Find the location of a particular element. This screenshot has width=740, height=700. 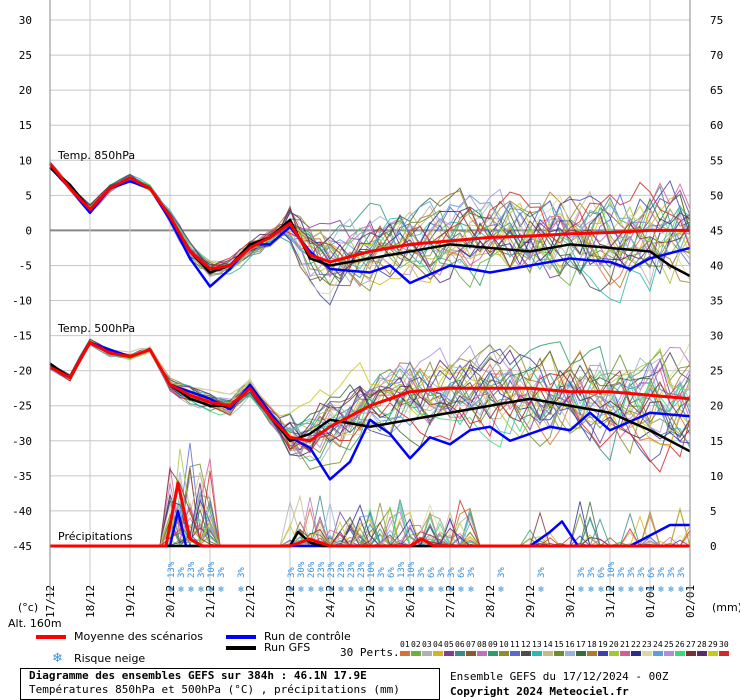

left-tick-label: -30 is located at coordinates (22, 441).